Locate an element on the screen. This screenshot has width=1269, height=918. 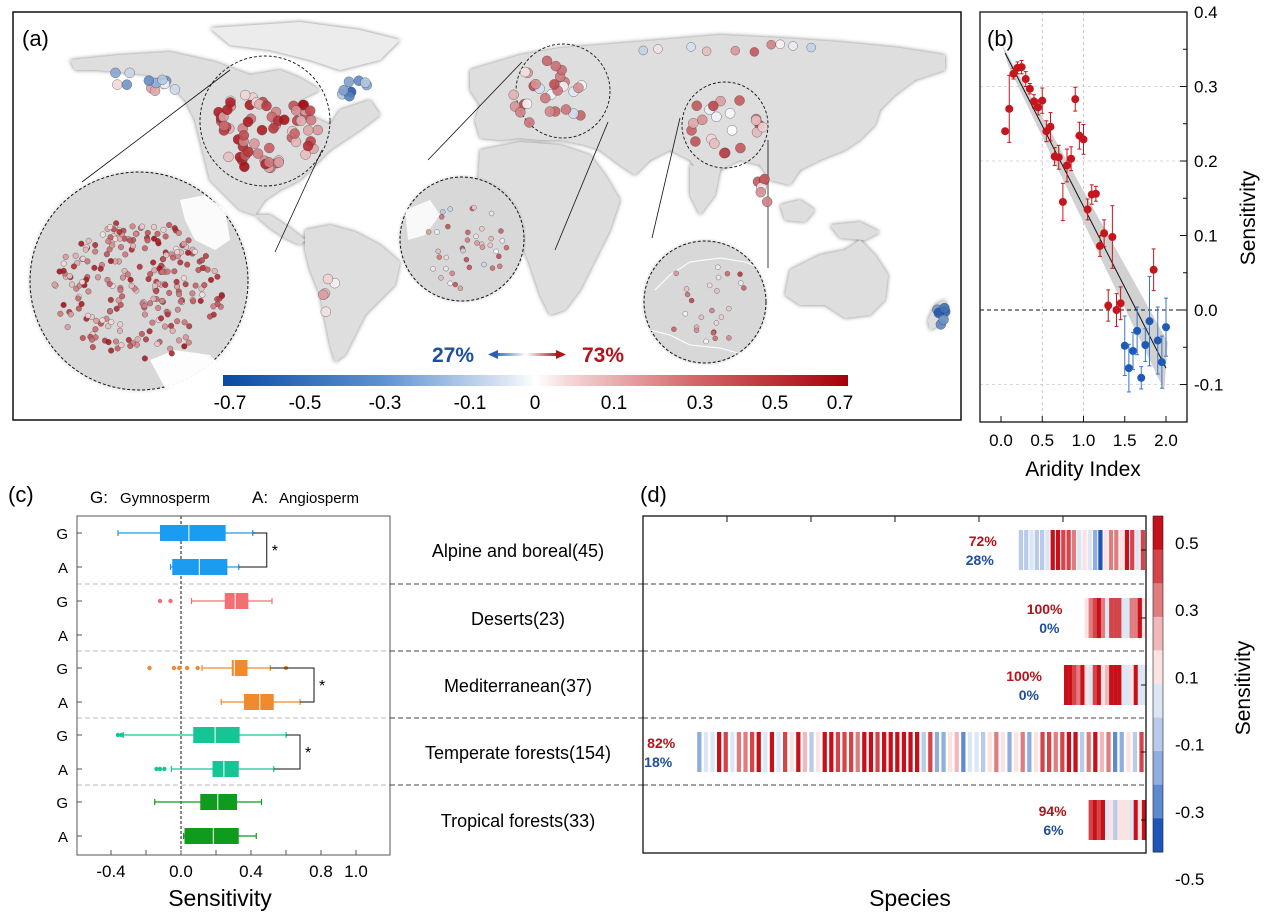
colorbar-tick-label: -0.5 is located at coordinates (1189, 879).